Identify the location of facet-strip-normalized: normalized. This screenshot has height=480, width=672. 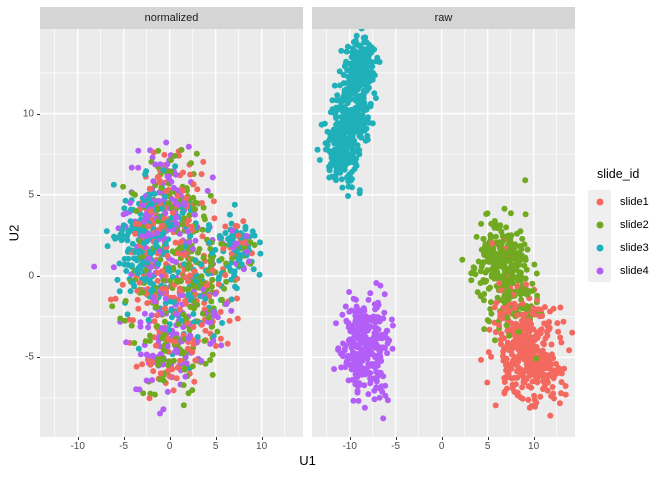
(171, 18).